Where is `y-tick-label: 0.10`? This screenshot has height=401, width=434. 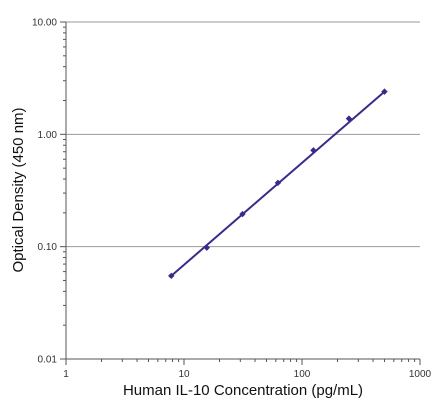
y-tick-label: 0.10 is located at coordinates (48, 247).